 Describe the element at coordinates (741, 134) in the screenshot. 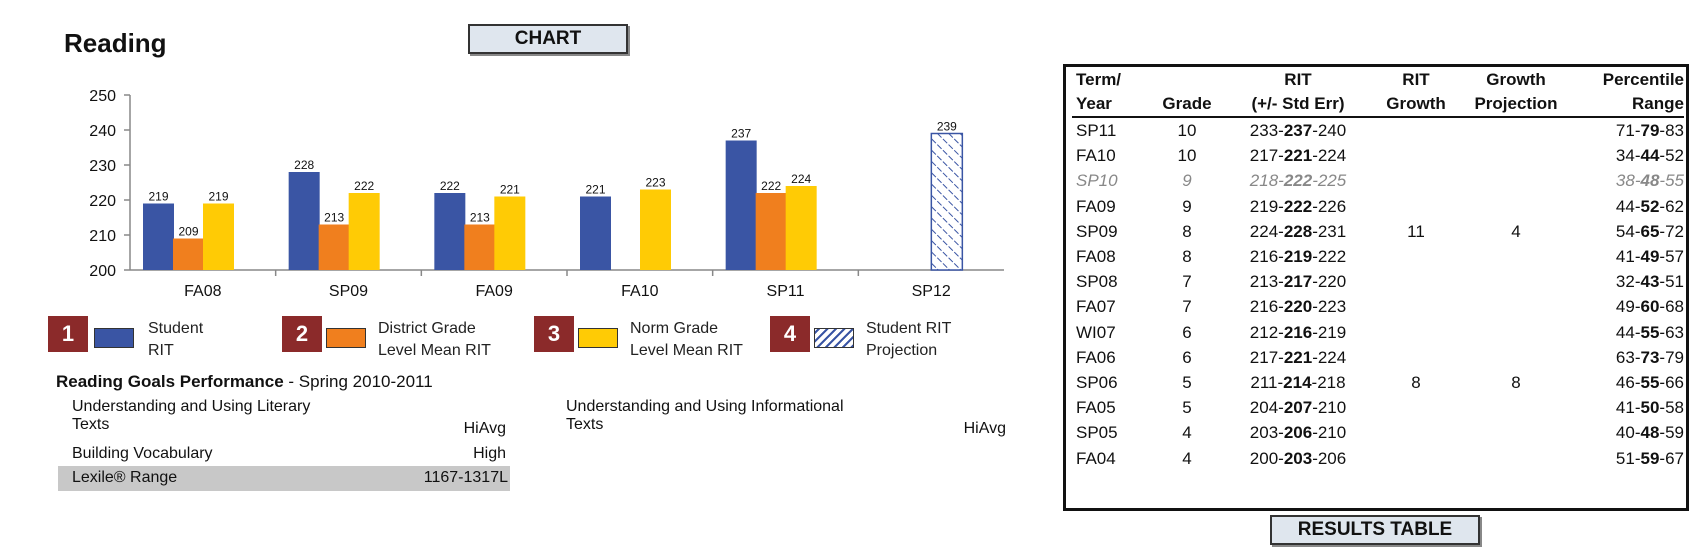

I see `bar-value-label: 237` at that location.